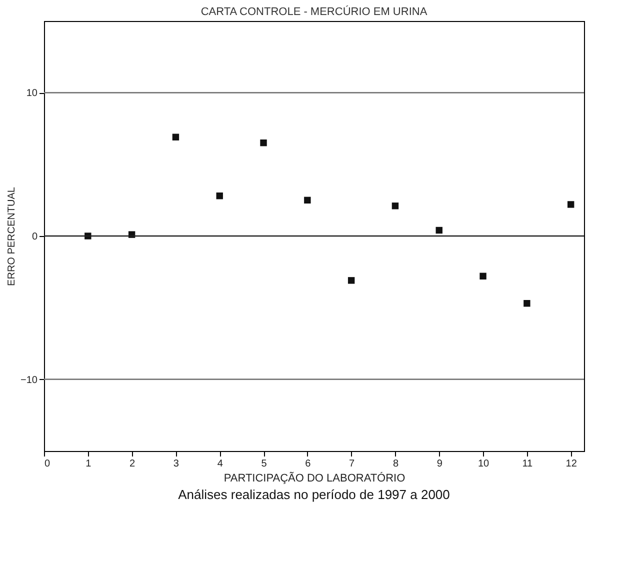 The height and width of the screenshot is (572, 635). Describe the element at coordinates (314, 494) in the screenshot. I see `text: Análises realizadas no período de 1997 a 2000` at that location.